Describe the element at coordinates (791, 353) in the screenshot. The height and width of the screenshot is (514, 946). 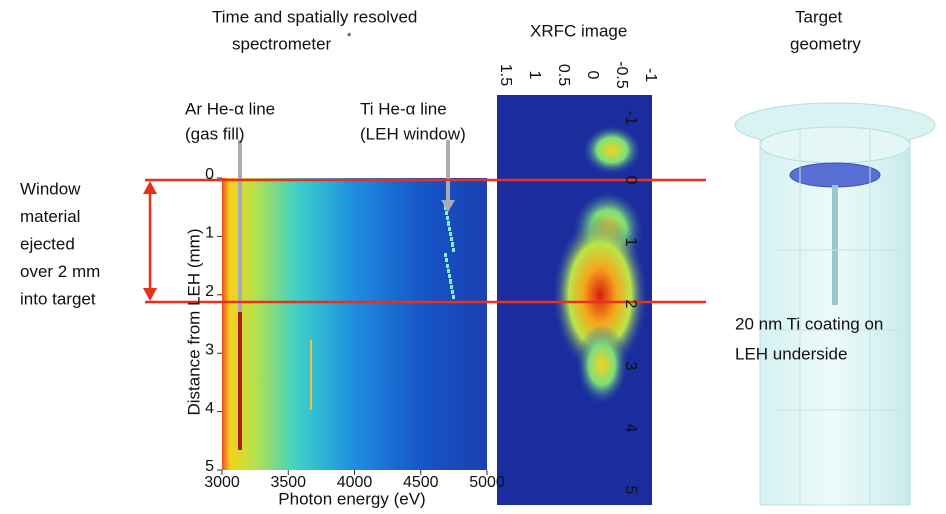
I see `caption: LEH underside` at that location.